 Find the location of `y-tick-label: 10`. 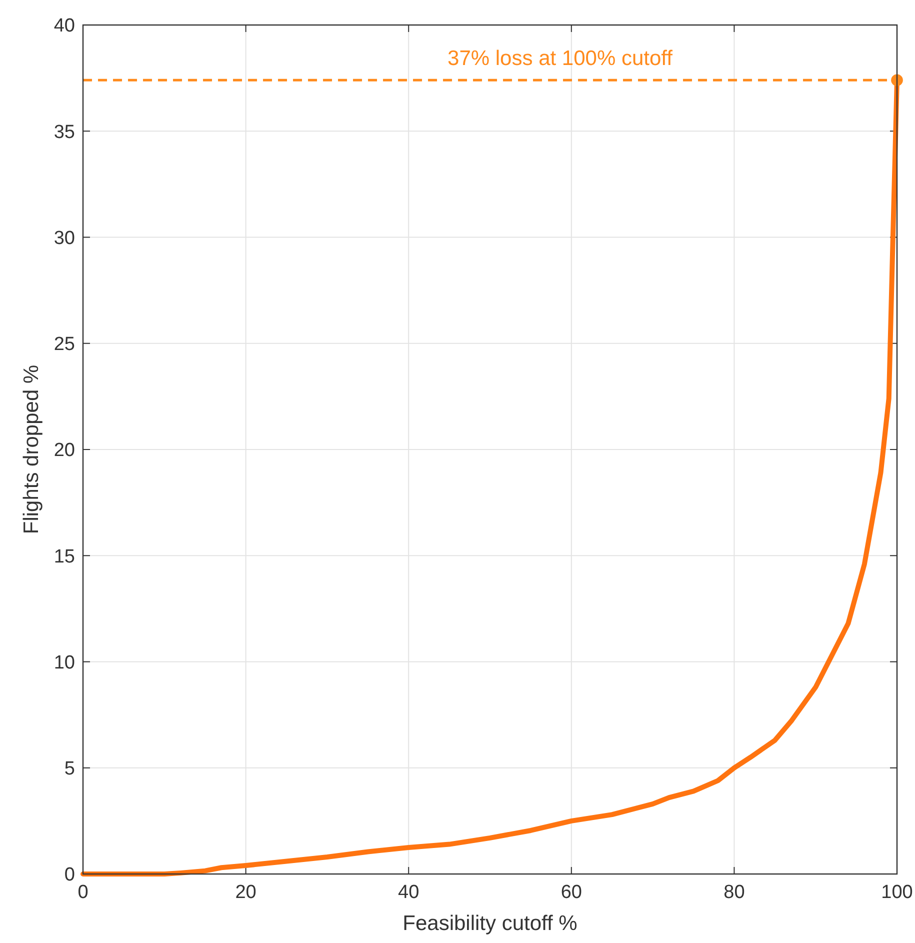

y-tick-label: 10 is located at coordinates (64, 663).